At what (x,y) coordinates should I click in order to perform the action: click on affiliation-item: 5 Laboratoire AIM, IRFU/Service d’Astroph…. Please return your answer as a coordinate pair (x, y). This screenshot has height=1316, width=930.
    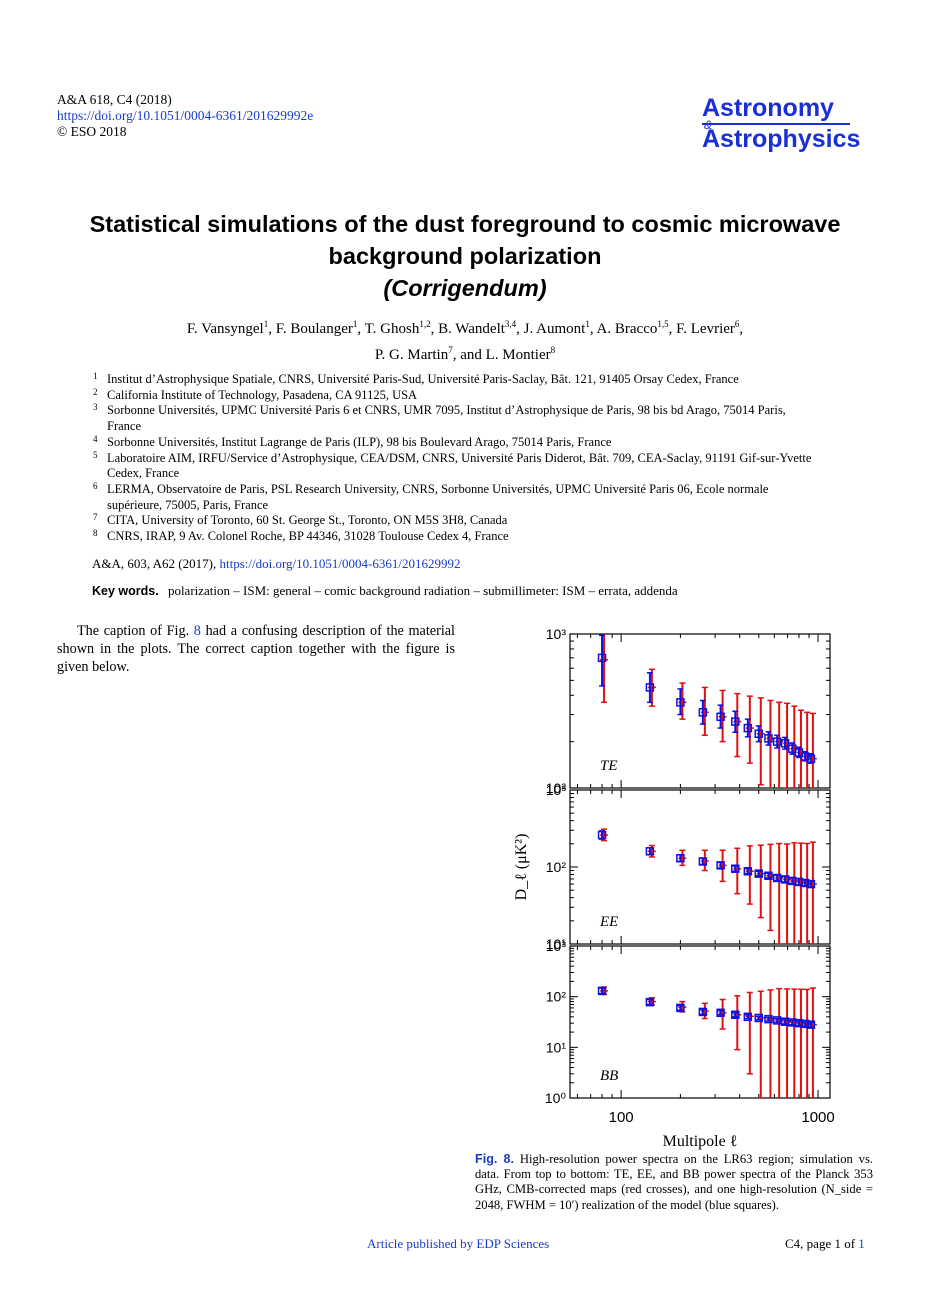
    Looking at the image, I should click on (453, 465).